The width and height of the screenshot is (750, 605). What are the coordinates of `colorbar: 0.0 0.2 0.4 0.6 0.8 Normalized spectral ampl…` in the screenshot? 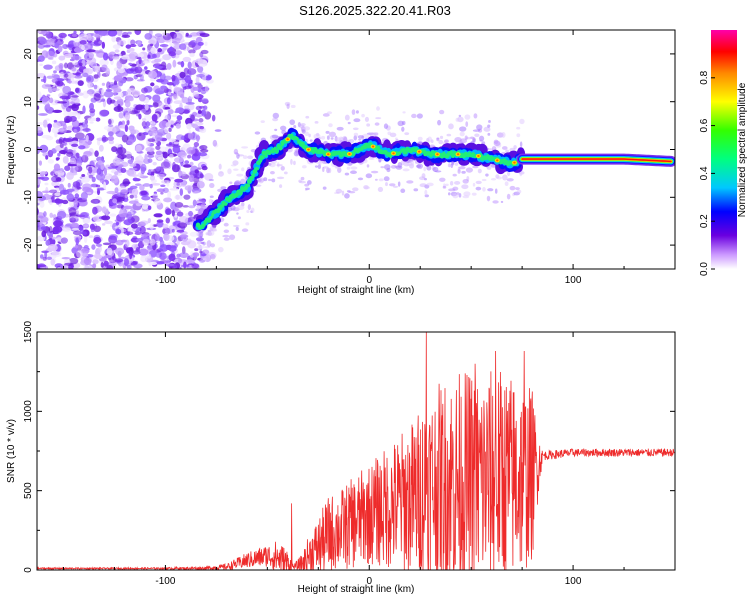 It's located at (723, 153).